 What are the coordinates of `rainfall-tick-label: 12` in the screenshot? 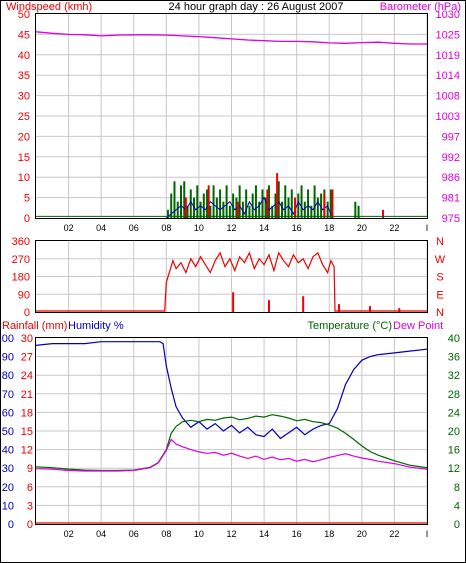 It's located at (27, 451).